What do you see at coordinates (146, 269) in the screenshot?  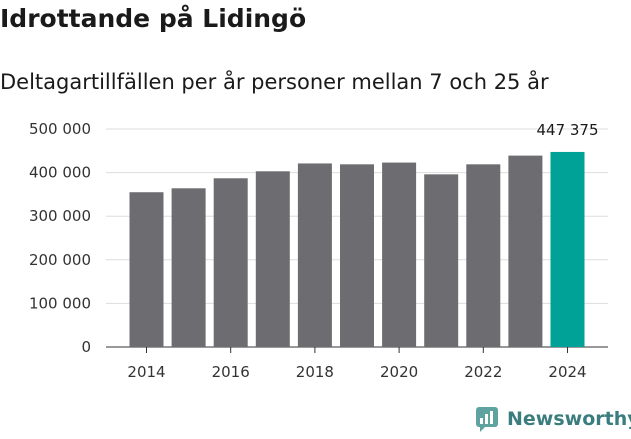 I see `bar-2014` at bounding box center [146, 269].